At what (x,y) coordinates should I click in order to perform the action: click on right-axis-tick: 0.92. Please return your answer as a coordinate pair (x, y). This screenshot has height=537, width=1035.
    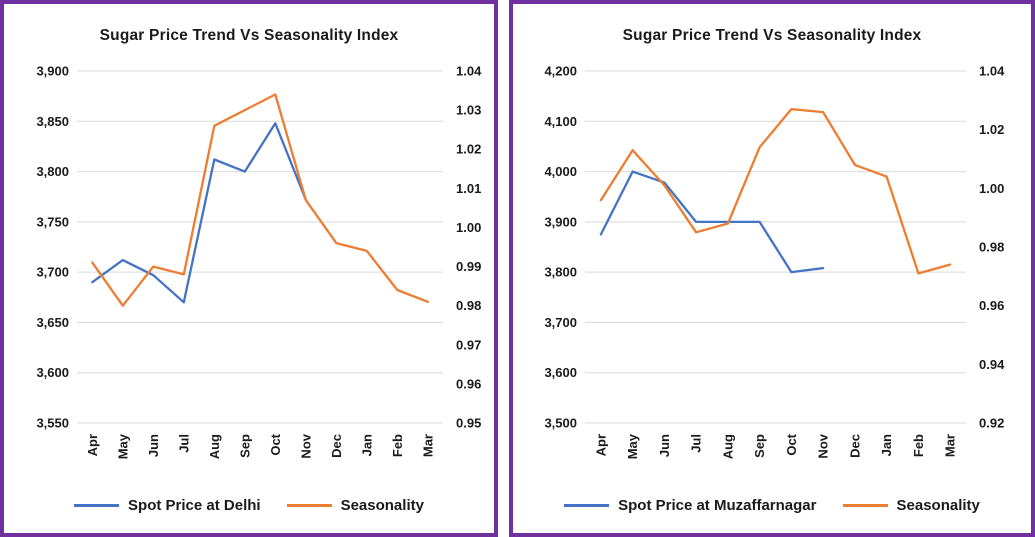
    Looking at the image, I should click on (991, 423).